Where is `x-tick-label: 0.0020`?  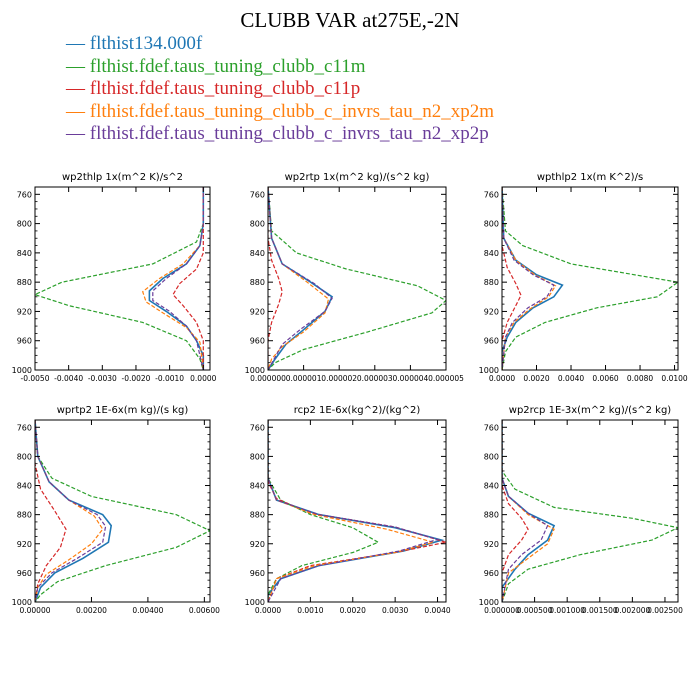 x-tick-label: 0.0020 is located at coordinates (353, 610).